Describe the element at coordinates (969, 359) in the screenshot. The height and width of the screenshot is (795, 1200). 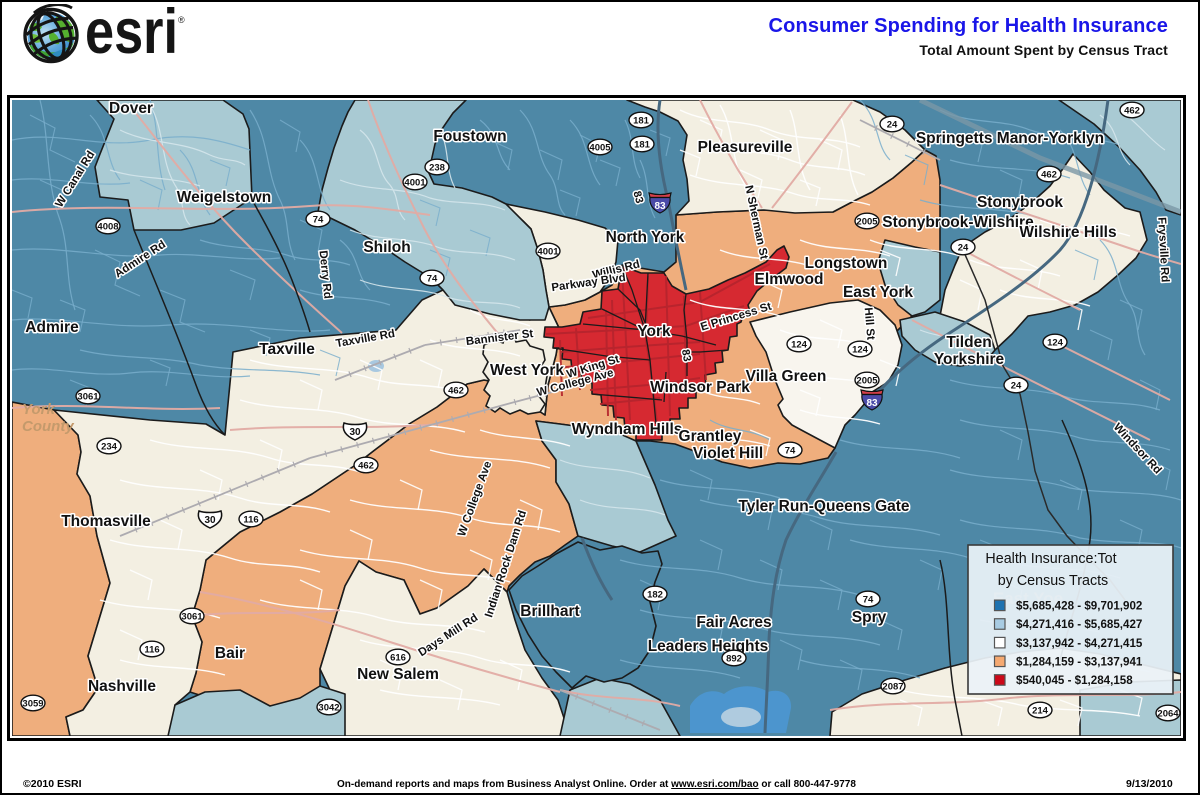
I see `svg-text: Yorkshire` at that location.